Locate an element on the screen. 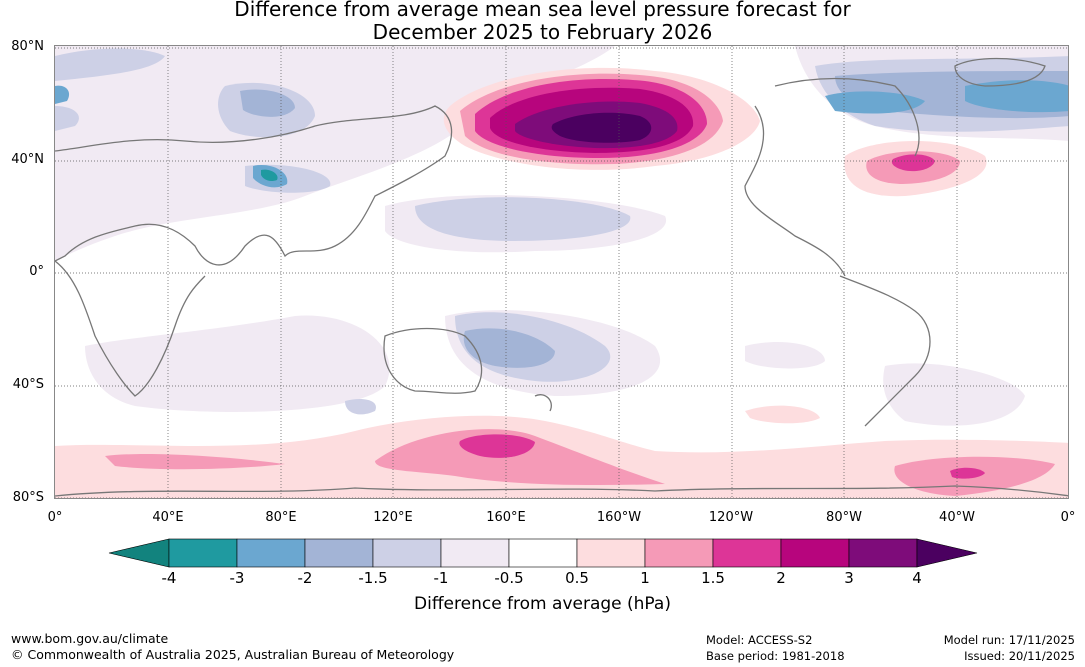  colorbar-tick-label: -3 is located at coordinates (237, 578).